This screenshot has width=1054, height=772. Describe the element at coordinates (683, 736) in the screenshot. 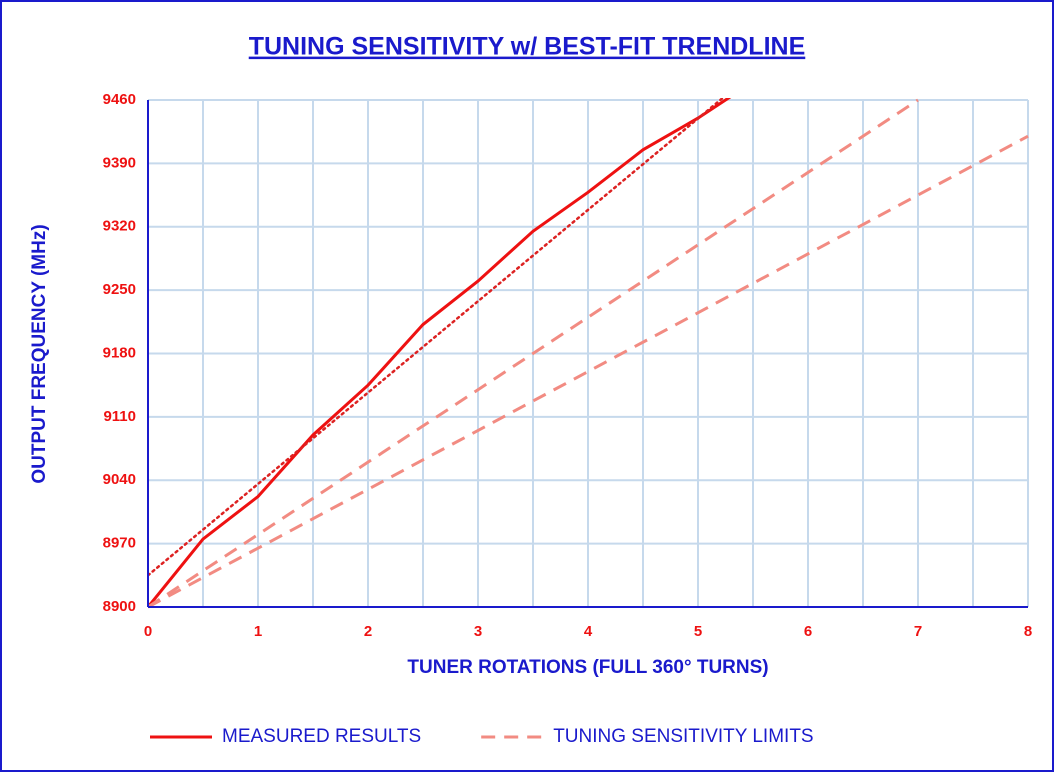

I see `legend-label: TUNING SENSITIVITY LIMITS` at that location.